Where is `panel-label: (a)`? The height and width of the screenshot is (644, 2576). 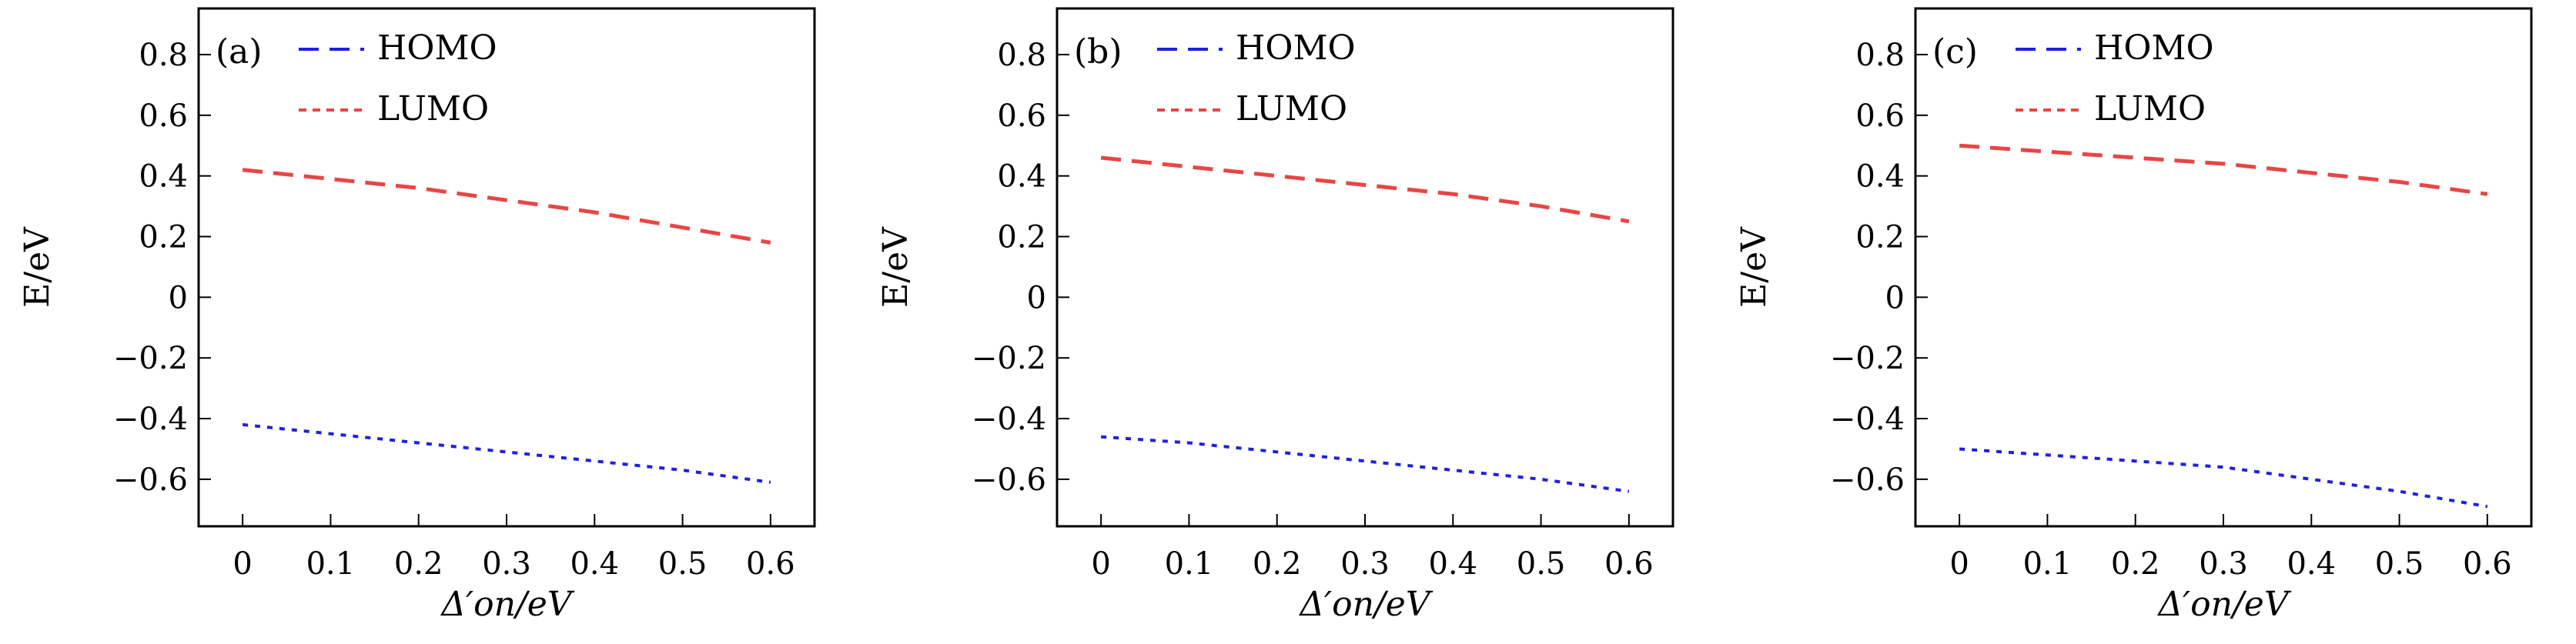 panel-label: (a) is located at coordinates (240, 52).